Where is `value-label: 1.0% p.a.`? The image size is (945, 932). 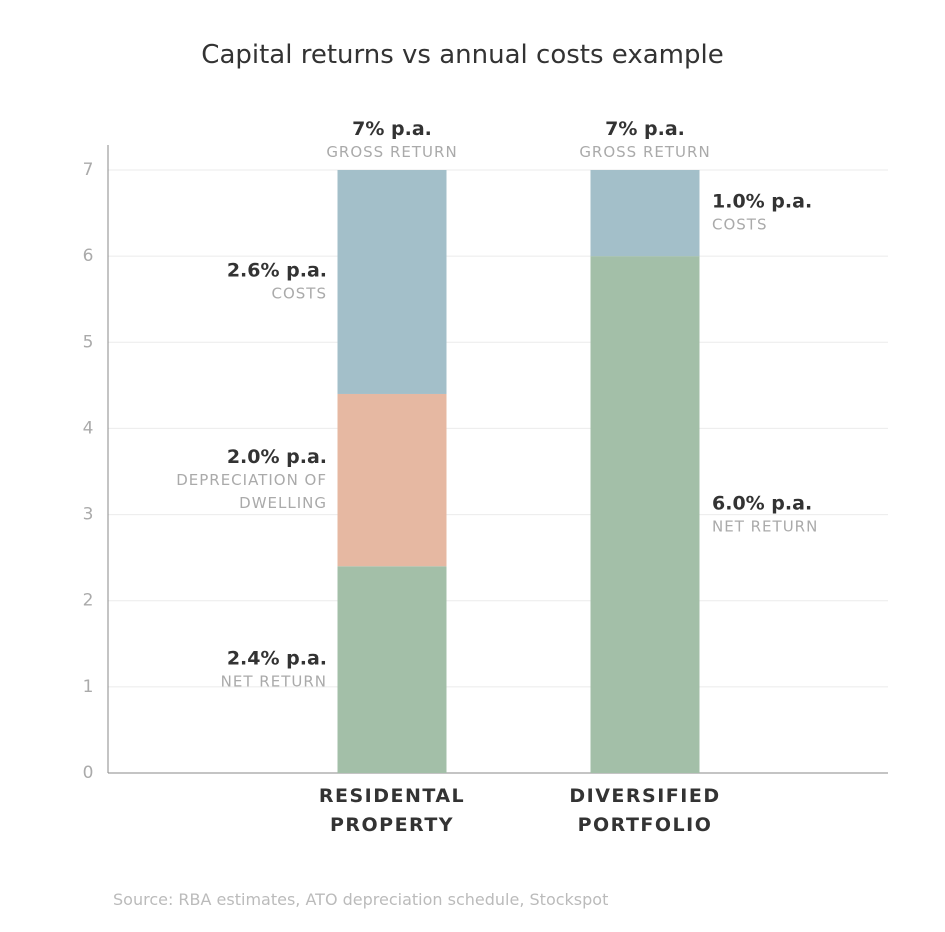
value-label: 1.0% p.a. is located at coordinates (762, 201).